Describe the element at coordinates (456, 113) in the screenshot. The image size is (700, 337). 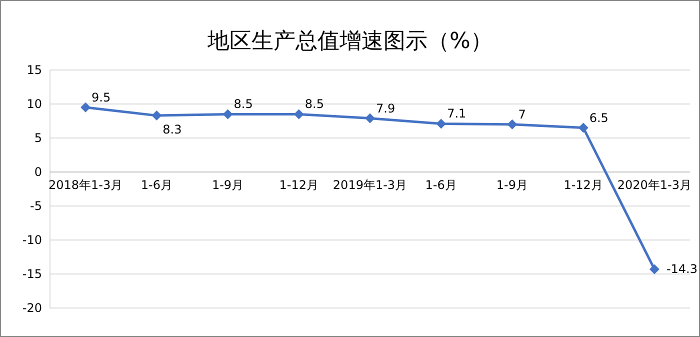
I see `data-label: 7.1` at that location.